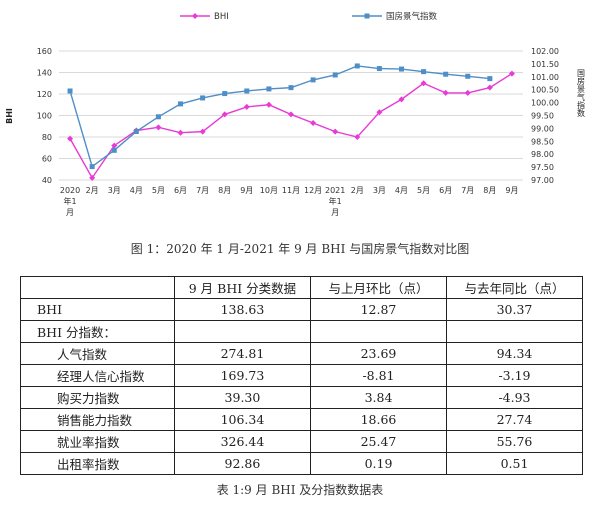  What do you see at coordinates (378, 309) in the screenshot?
I see `row-value: 12.87` at bounding box center [378, 309].